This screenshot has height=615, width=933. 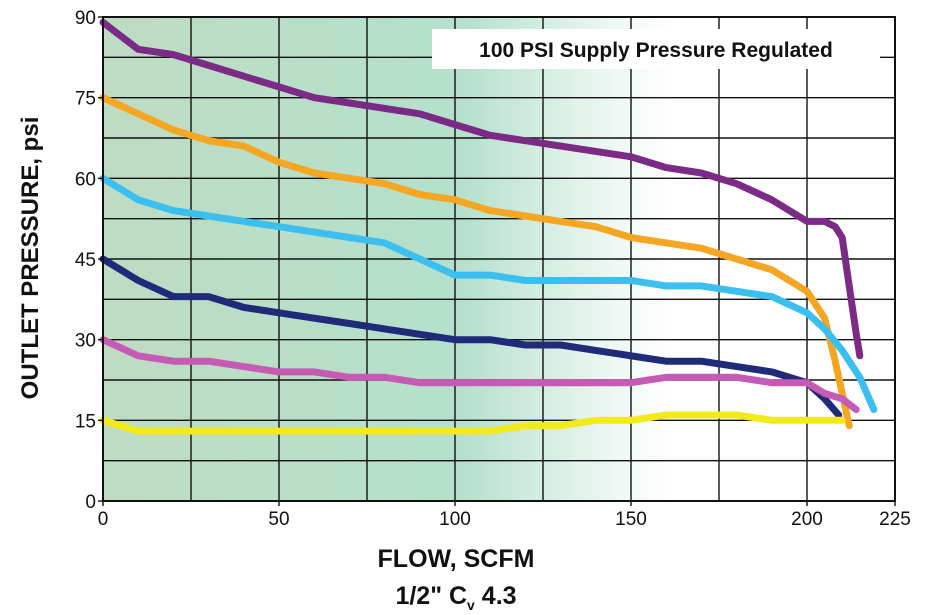 I want to click on annotation-background, so click(x=656, y=49).